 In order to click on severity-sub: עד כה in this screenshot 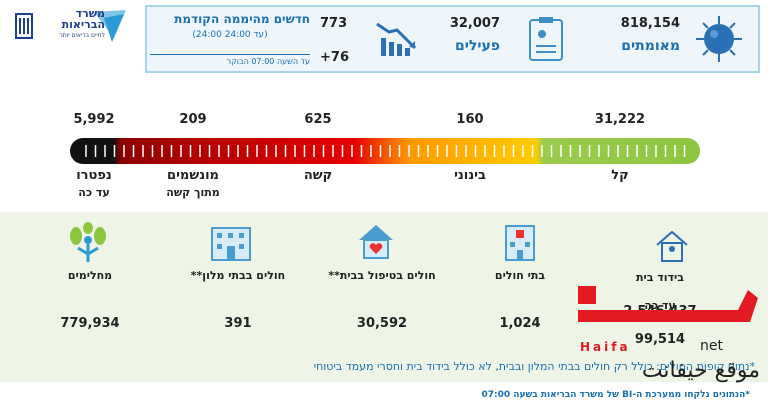, I will do `click(94, 192)`.